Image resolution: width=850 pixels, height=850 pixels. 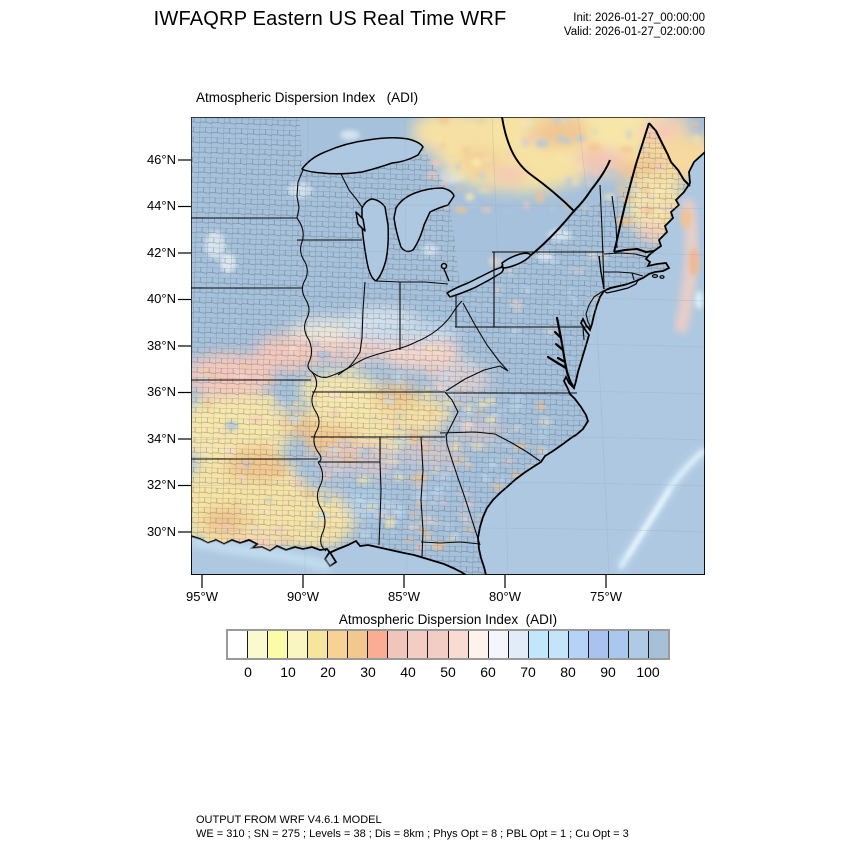 I want to click on lat-label-42n: 42°N, so click(x=161, y=252).